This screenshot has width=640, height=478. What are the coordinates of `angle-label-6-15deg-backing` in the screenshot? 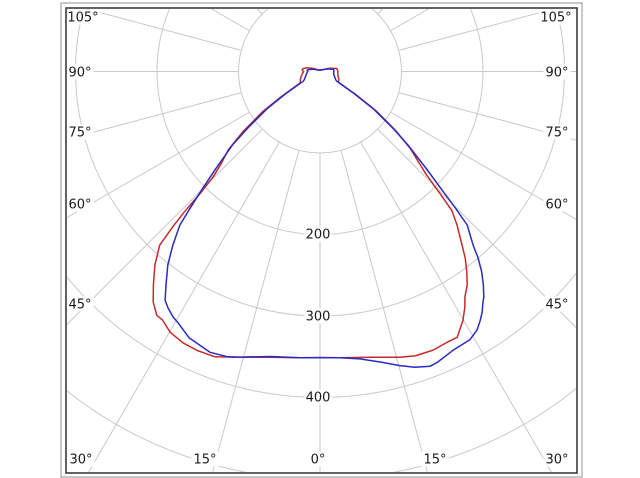 It's located at (205, 459).